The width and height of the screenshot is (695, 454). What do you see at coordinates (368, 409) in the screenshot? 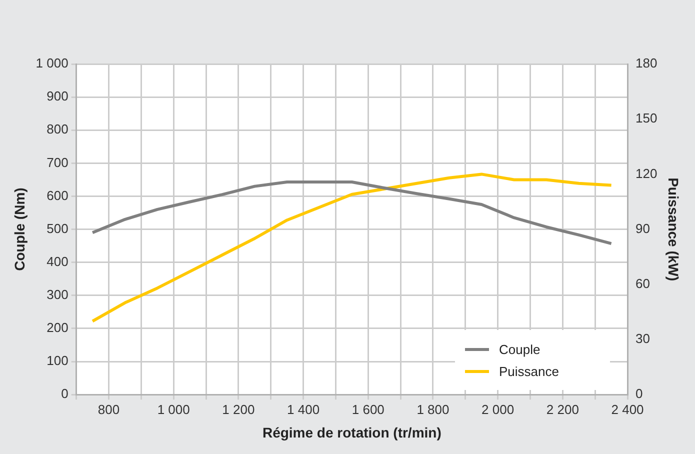
I see `x-tick-label: 1 600` at bounding box center [368, 409].